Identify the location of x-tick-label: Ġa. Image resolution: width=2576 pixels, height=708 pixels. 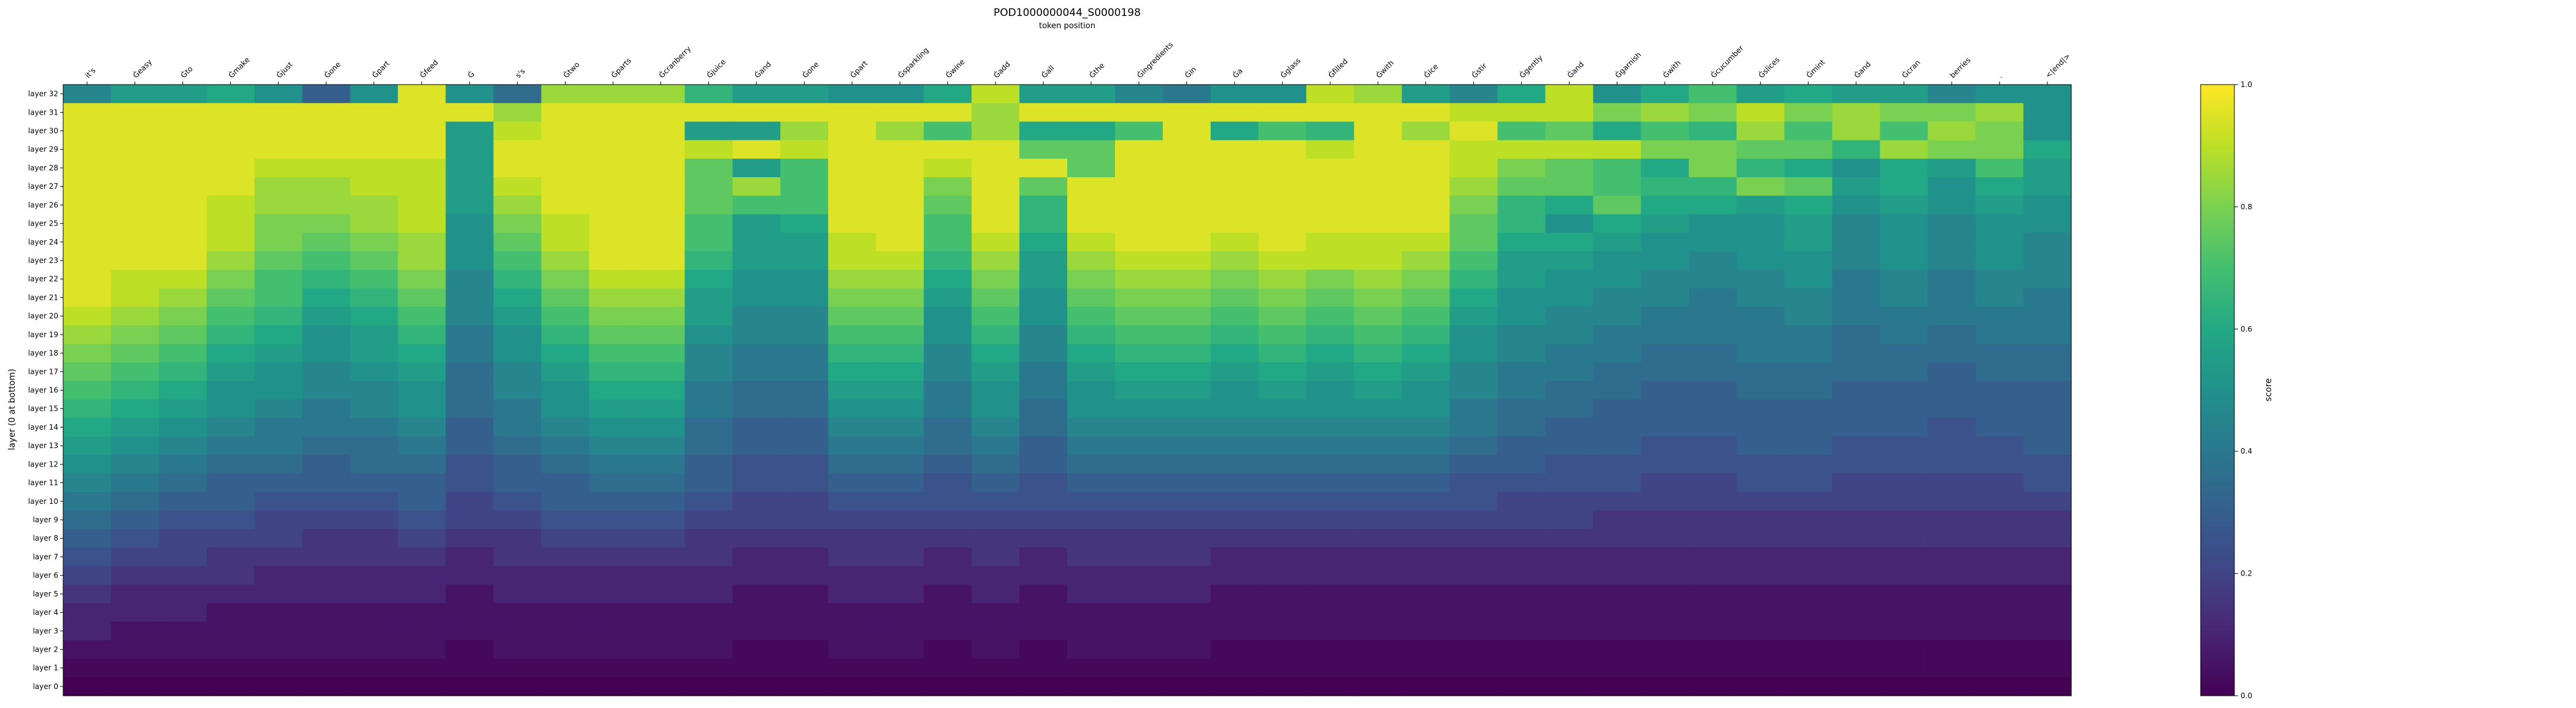
(1237, 73).